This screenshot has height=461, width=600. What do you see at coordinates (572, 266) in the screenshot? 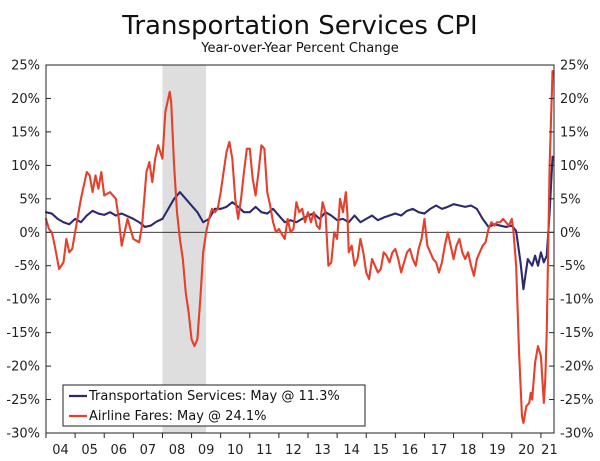
I see `y-tick-label-right: -5%` at bounding box center [572, 266].